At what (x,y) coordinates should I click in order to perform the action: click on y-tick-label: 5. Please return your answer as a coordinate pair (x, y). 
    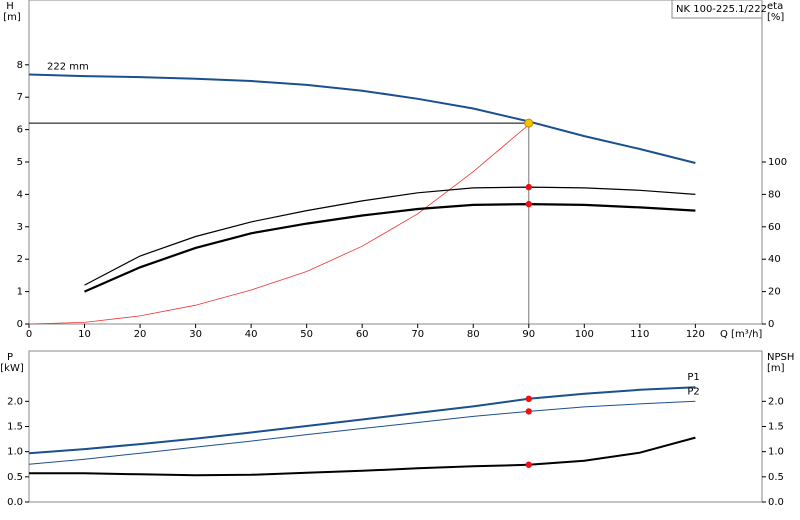
    Looking at the image, I should click on (20, 162).